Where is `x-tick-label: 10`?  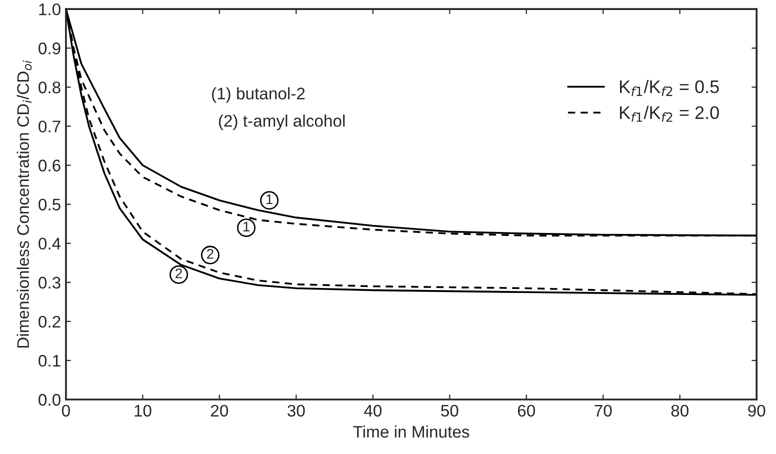 x-tick-label: 10 is located at coordinates (143, 410).